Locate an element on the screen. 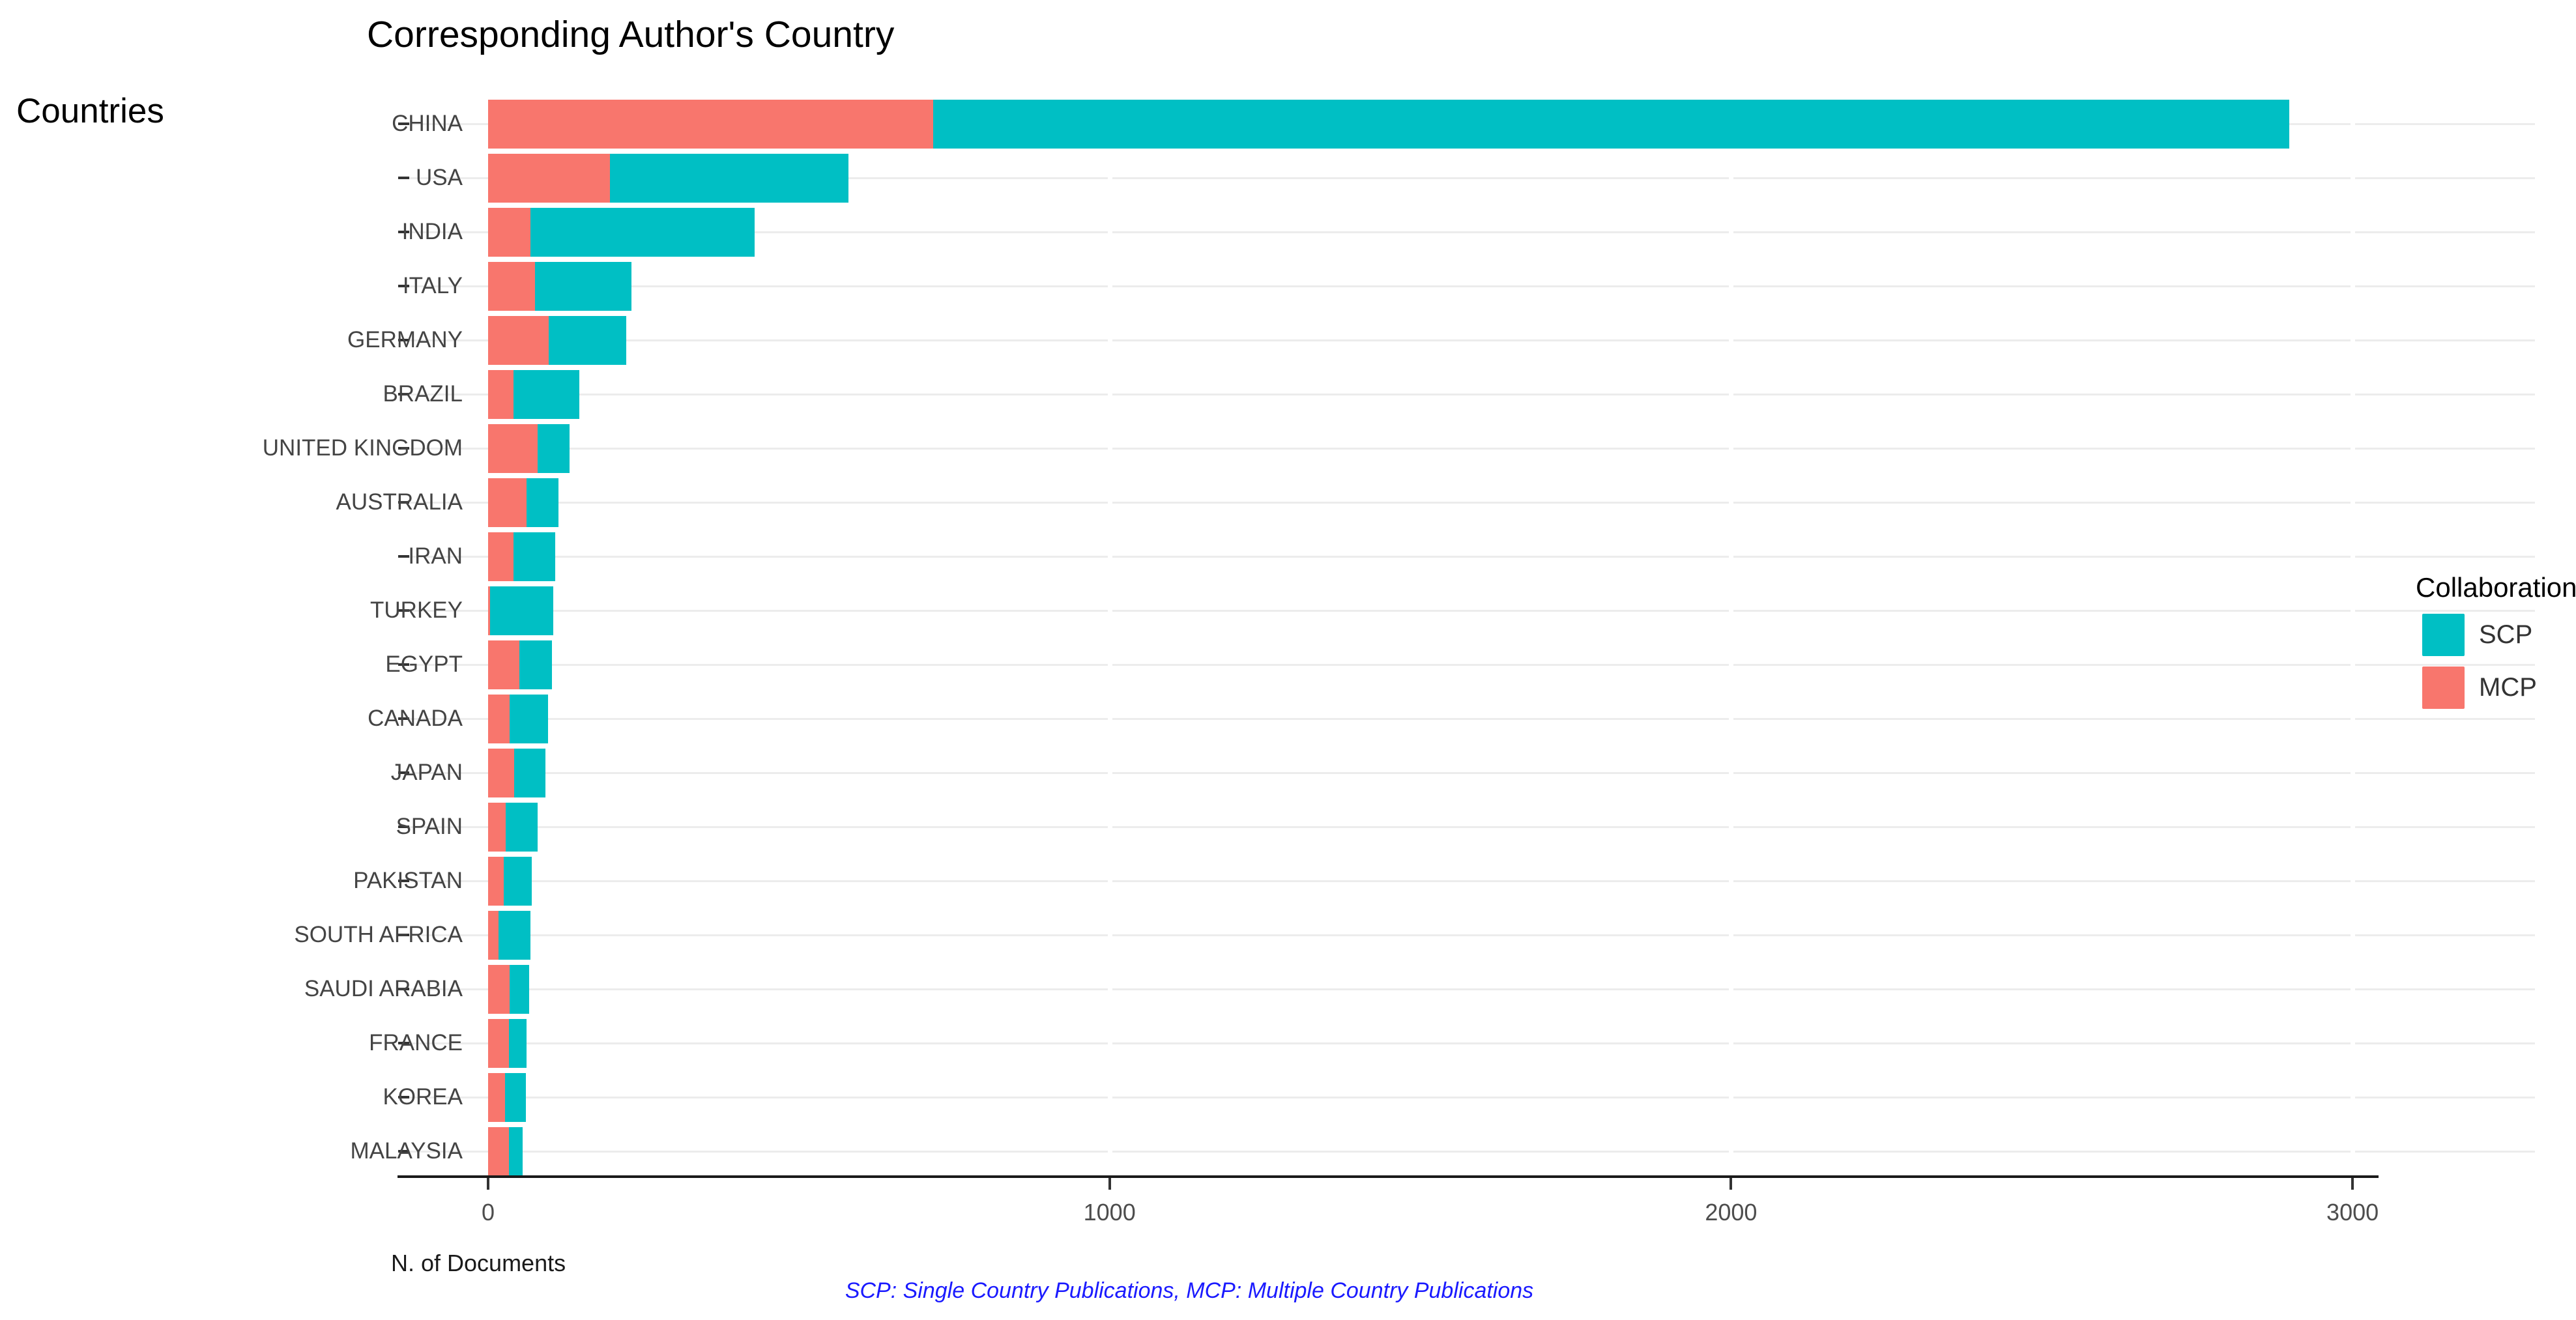 This screenshot has height=1320, width=2576. legend-title: Collaboration is located at coordinates (2496, 587).